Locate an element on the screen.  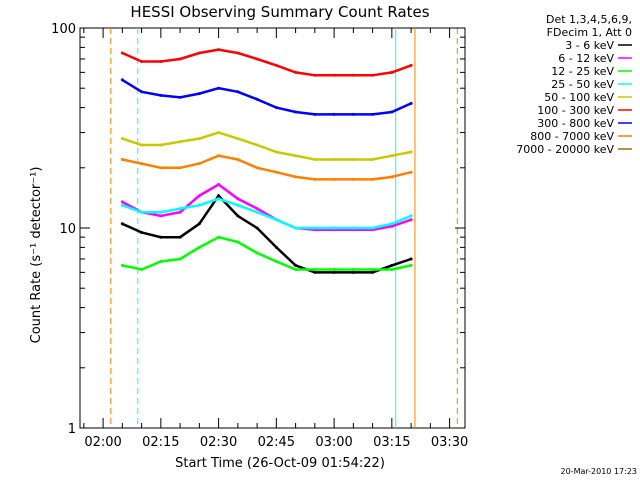
legend-entry-label: 25 - 50 keV is located at coordinates (582, 84).